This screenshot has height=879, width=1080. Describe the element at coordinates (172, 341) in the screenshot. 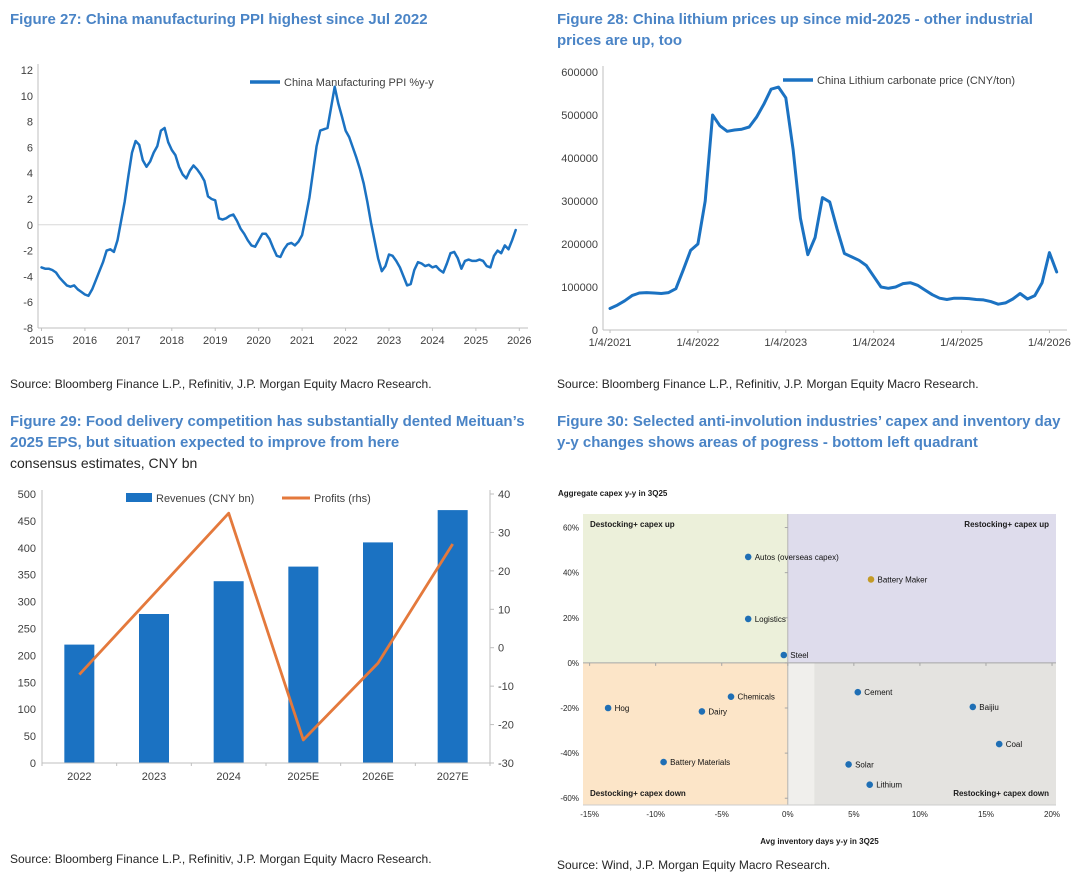

I see `svg-text: 2018` at that location.